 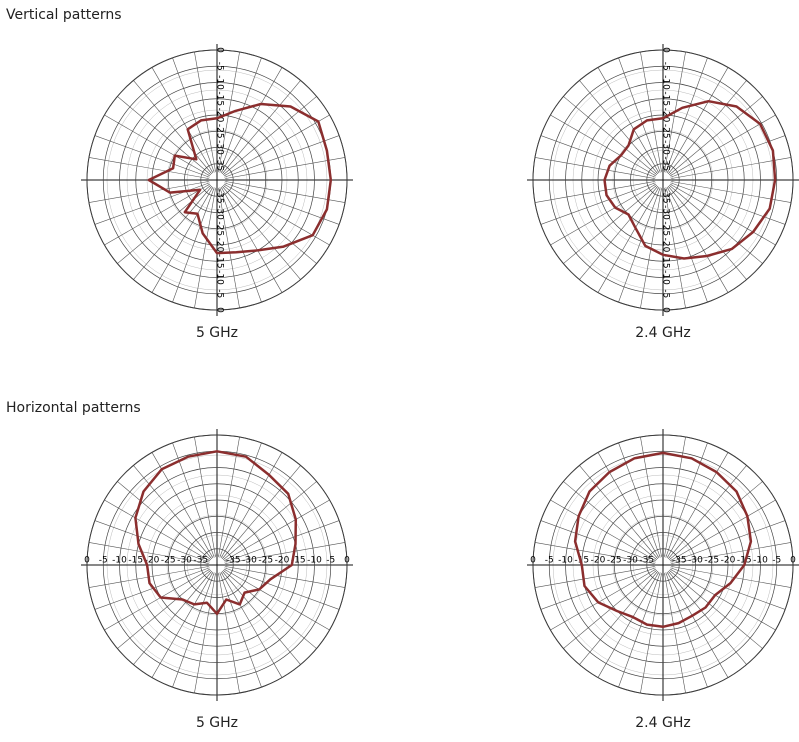 What do you see at coordinates (666, 66) in the screenshot?
I see `r-tick-label: -5` at bounding box center [666, 66].